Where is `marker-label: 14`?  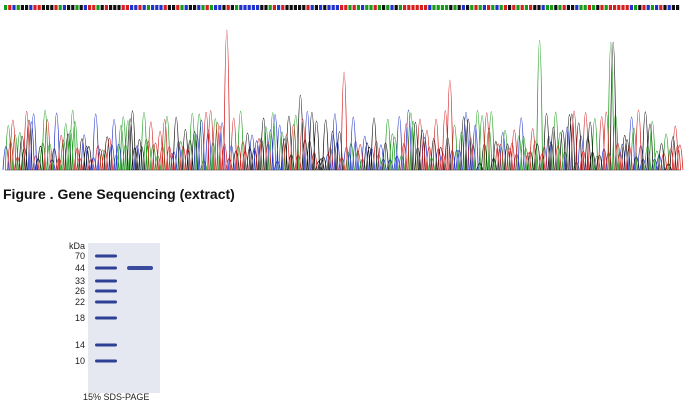
marker-label: 14 is located at coordinates (80, 345).